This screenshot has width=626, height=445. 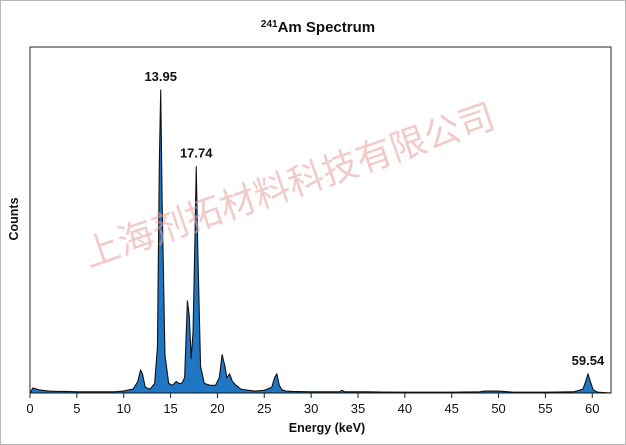 I want to click on x-axis-label: Energy (keV), so click(x=327, y=428).